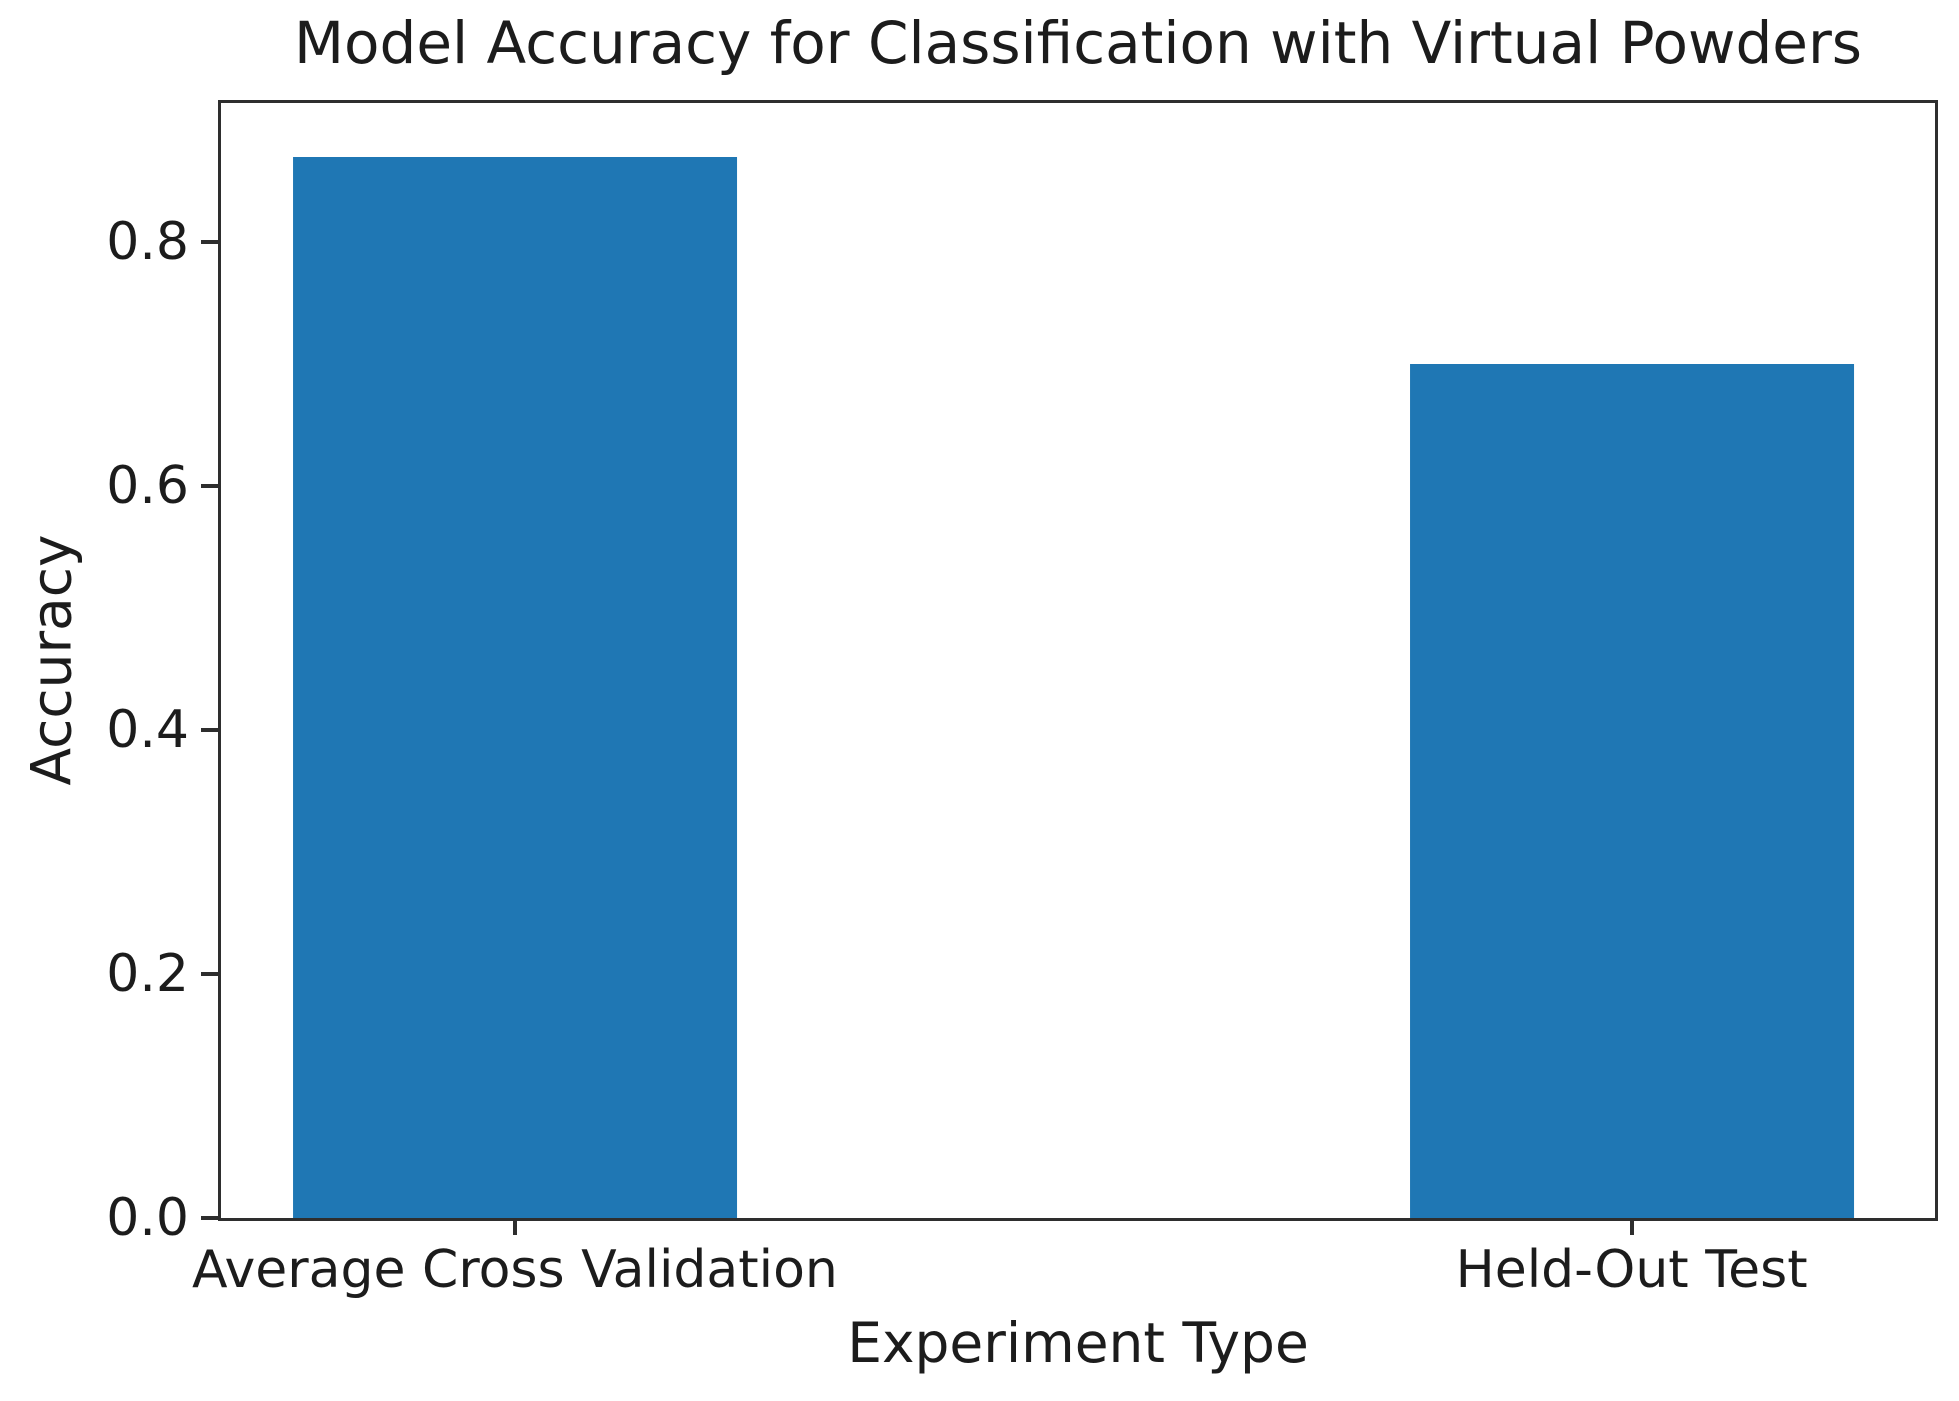 The width and height of the screenshot is (1959, 1401). Describe the element at coordinates (1631, 1270) in the screenshot. I see `x-tick-label: Held-Out Test` at that location.